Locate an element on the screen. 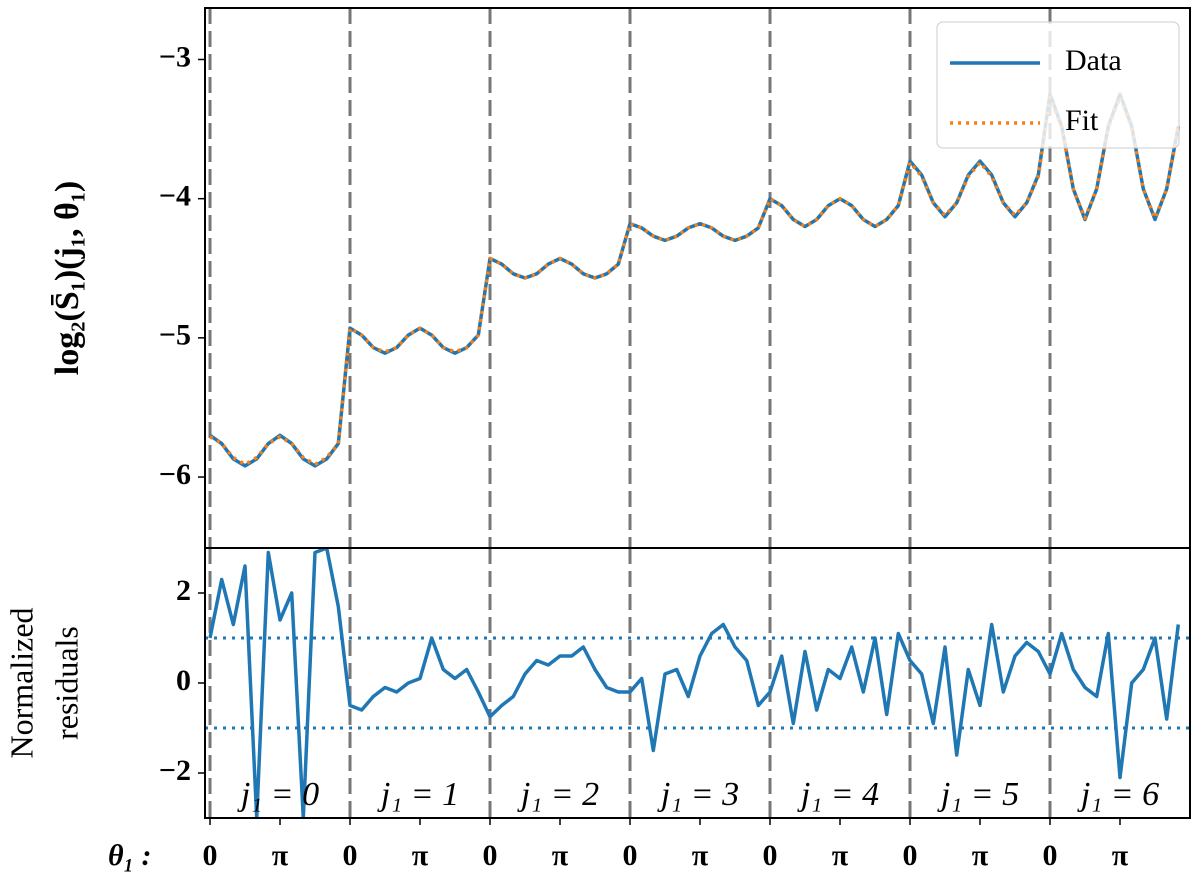  y-axis-label: residuals is located at coordinates (66, 683).